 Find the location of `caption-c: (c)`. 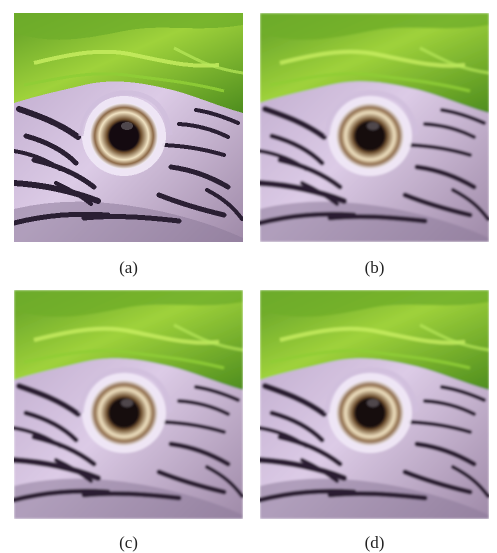

caption-c: (c) is located at coordinates (128, 542).